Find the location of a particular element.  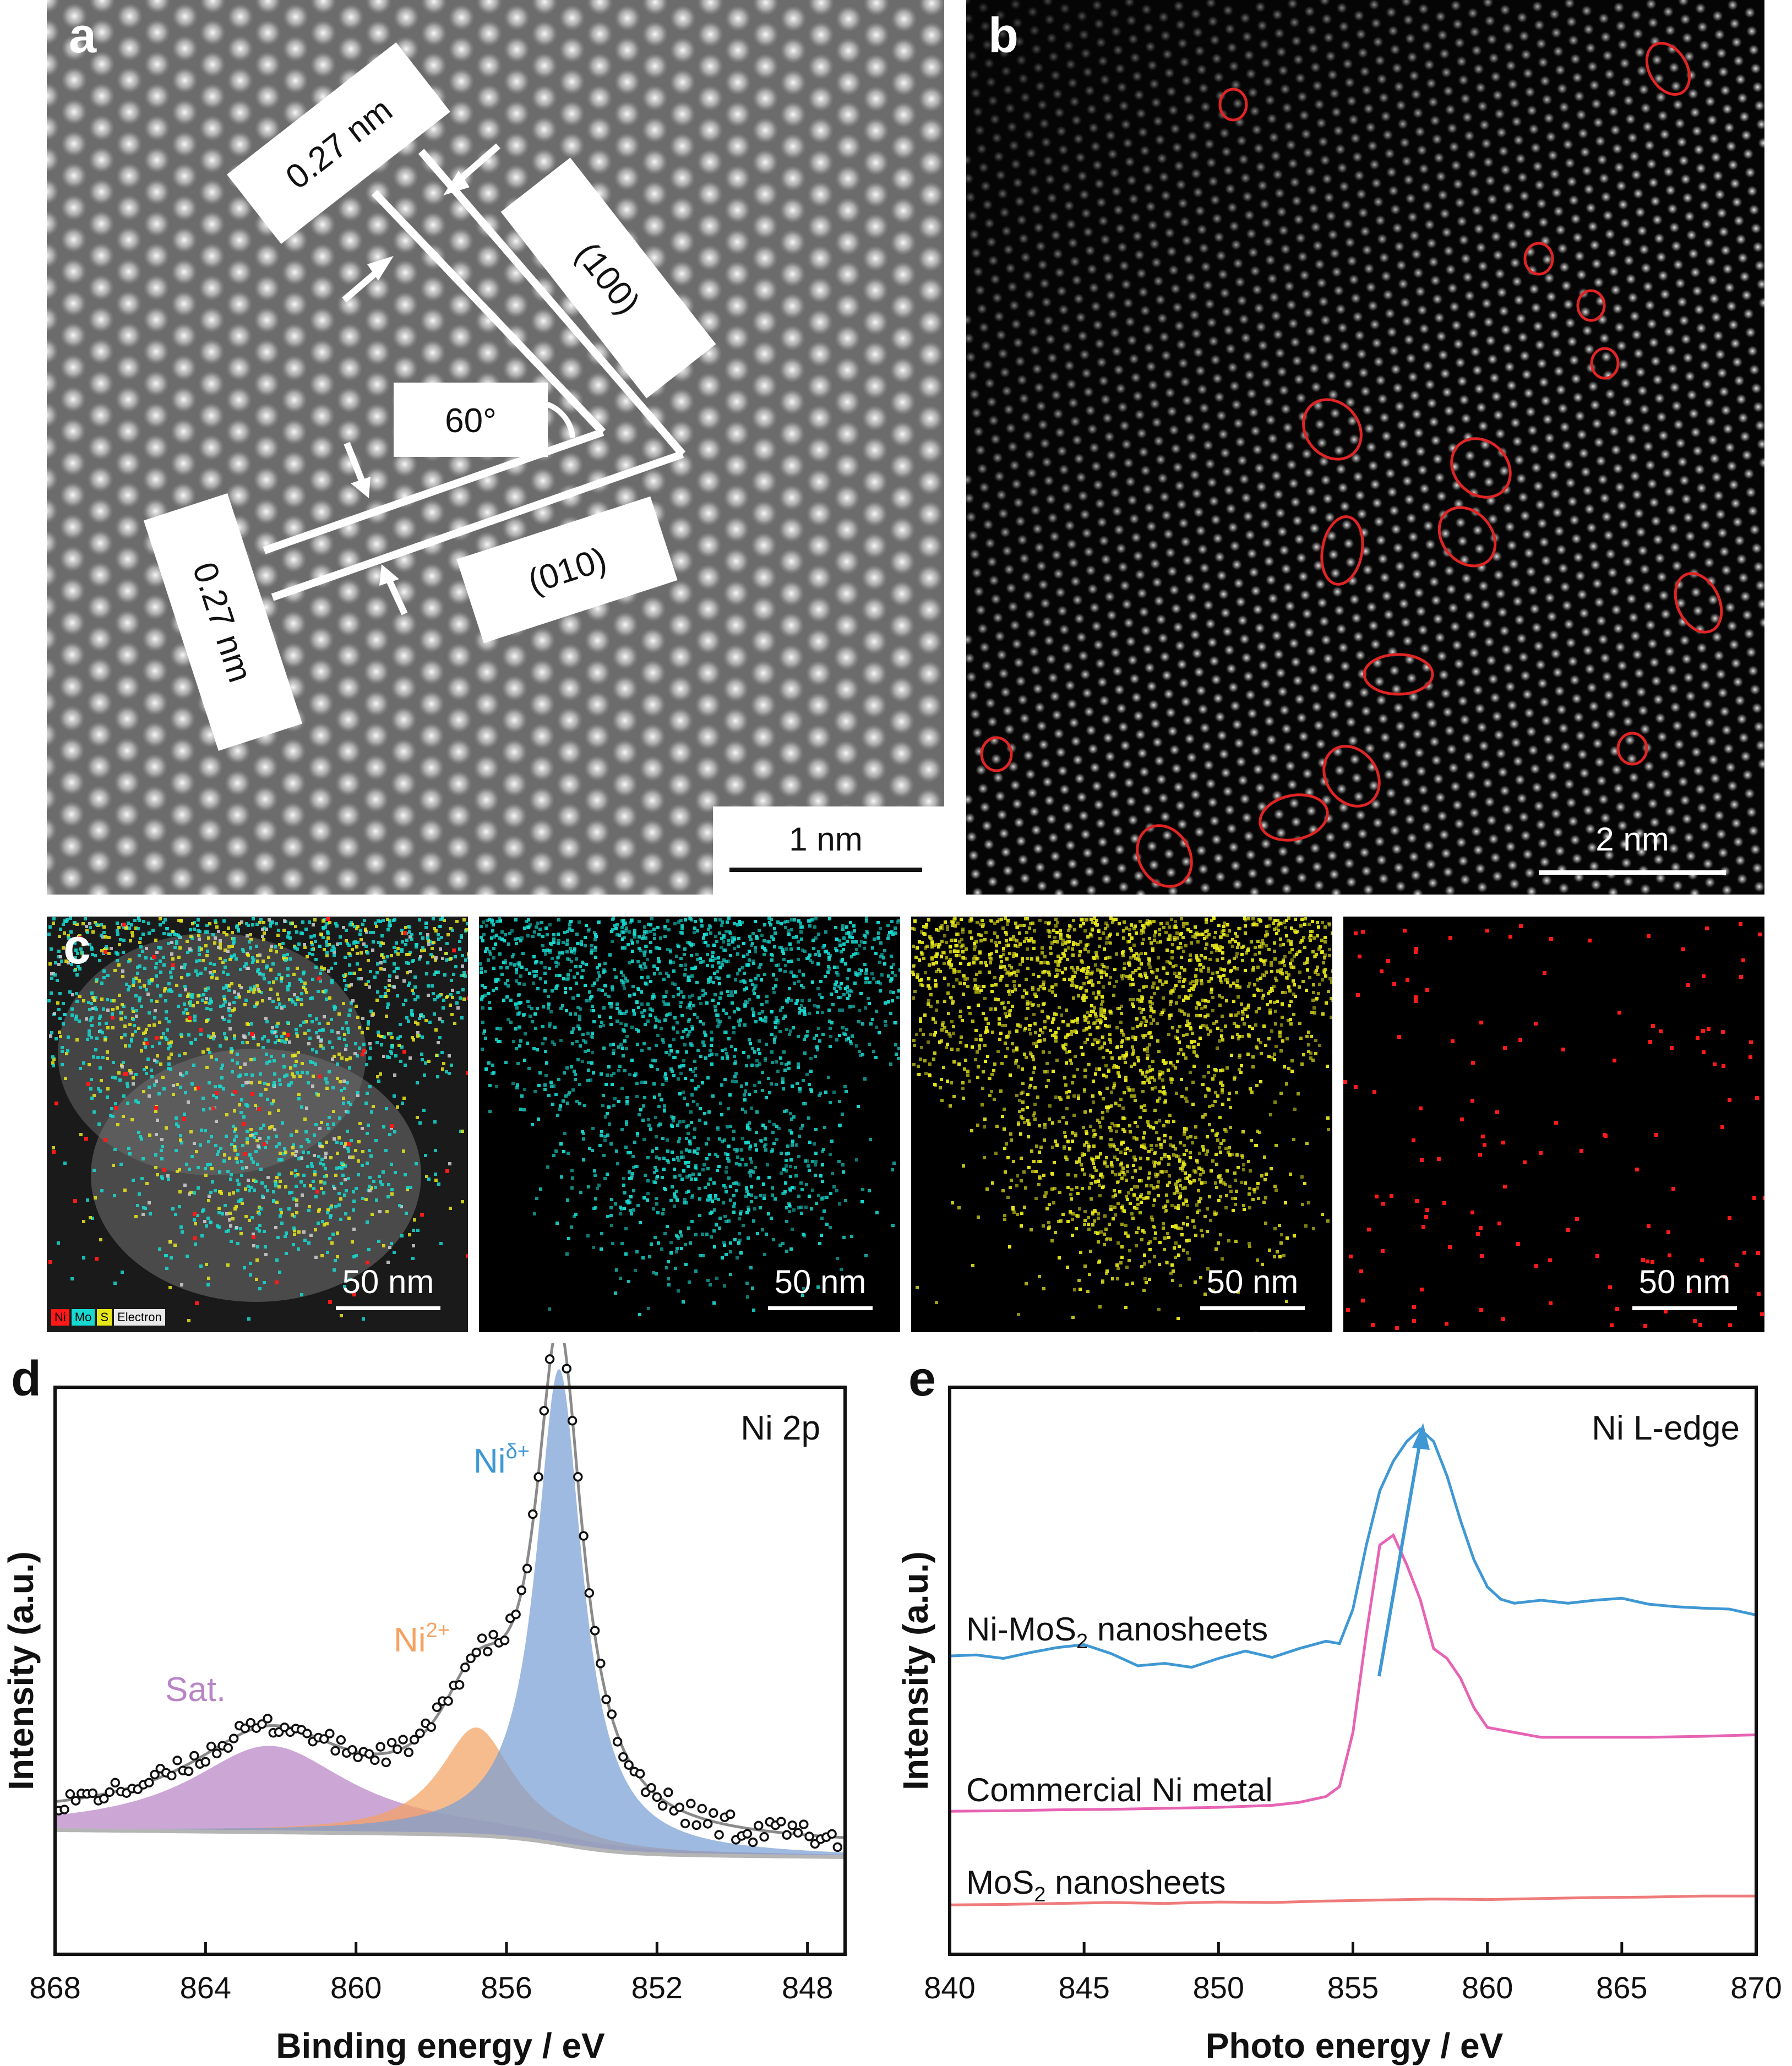

x-tick-label-e: 850 is located at coordinates (1218, 1987).